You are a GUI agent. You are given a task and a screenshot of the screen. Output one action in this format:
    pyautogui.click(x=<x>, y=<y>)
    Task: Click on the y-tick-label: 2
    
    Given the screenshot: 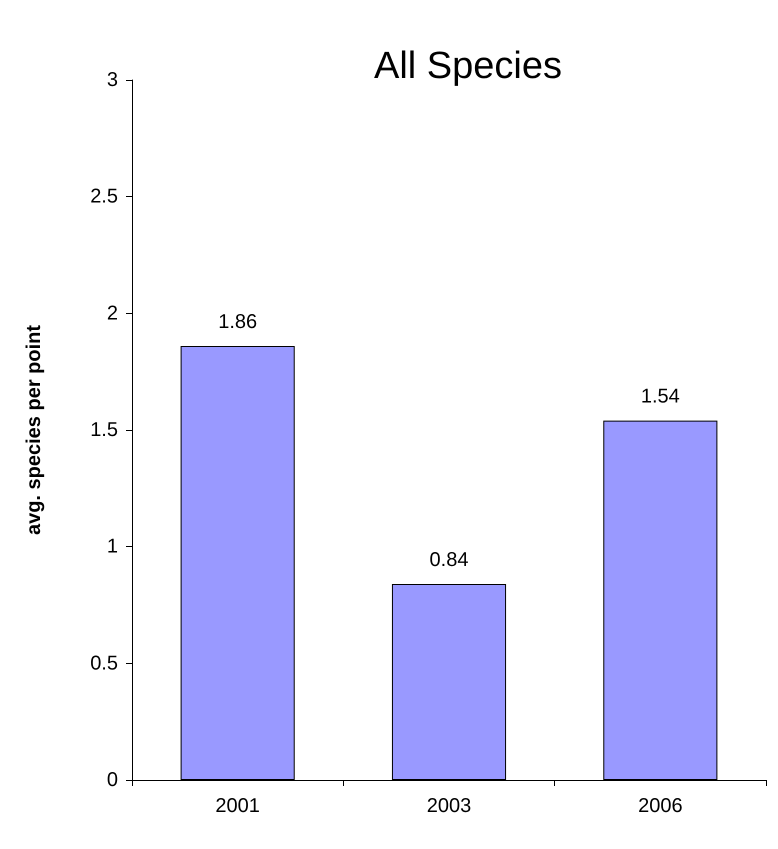 What is the action you would take?
    pyautogui.click(x=112, y=313)
    